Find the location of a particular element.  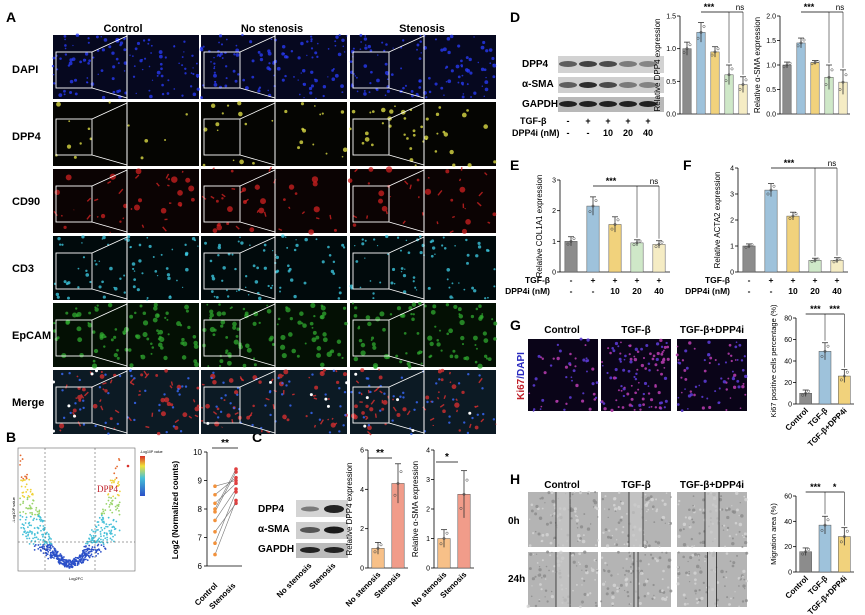

paired-lines is located at coordinates (225, 512).